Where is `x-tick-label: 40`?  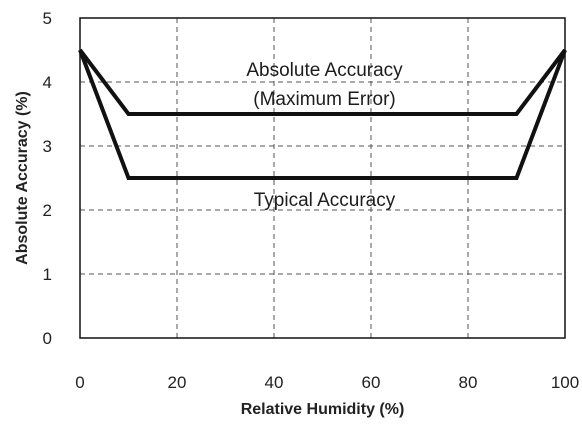
x-tick-label: 40 is located at coordinates (274, 382).